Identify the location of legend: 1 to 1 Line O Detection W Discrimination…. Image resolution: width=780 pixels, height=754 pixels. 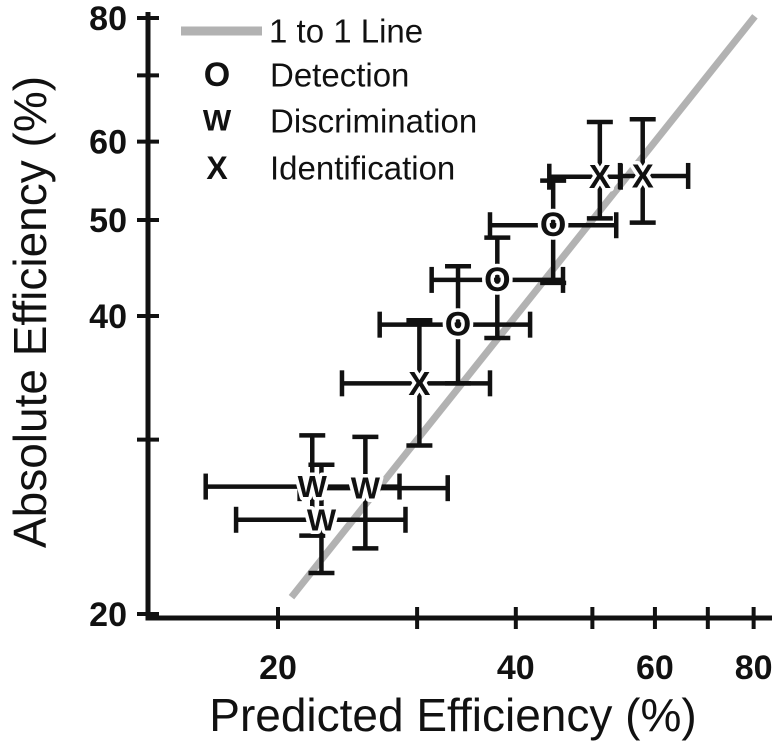
(329, 100).